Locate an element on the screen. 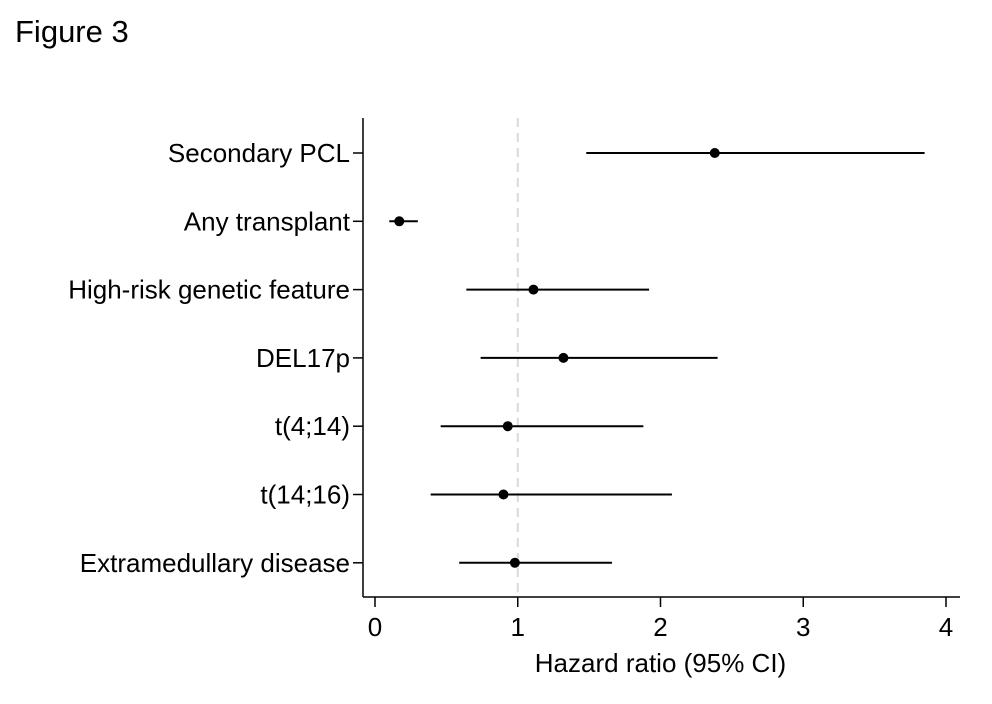 This screenshot has height=704, width=992. category-label: t(4;14) is located at coordinates (312, 426).